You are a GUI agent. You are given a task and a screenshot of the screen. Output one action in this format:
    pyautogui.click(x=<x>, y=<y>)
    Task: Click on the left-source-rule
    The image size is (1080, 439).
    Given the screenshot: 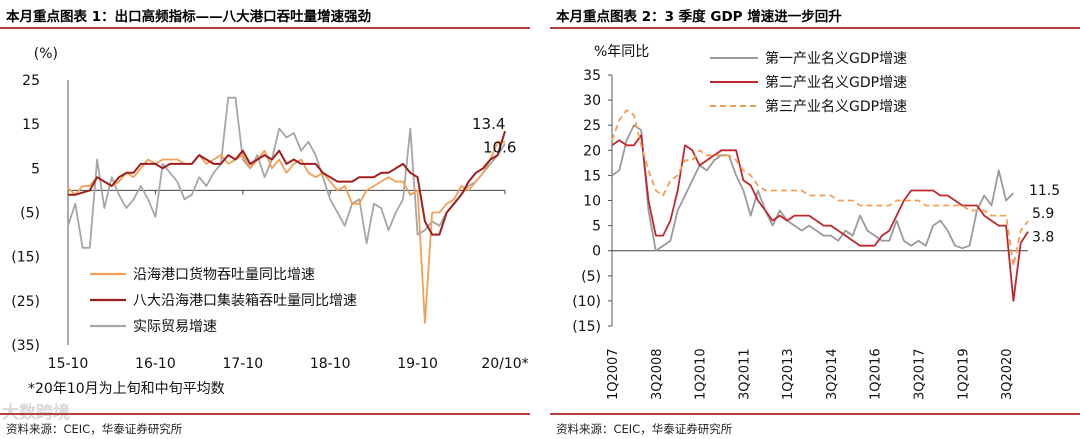 What is the action you would take?
    pyautogui.click(x=265, y=414)
    